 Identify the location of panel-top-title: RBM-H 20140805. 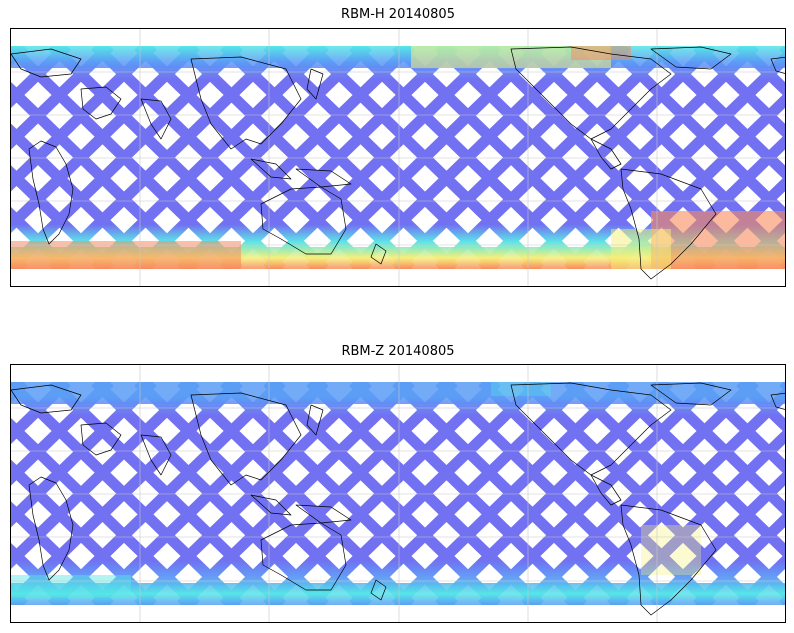
(398, 14).